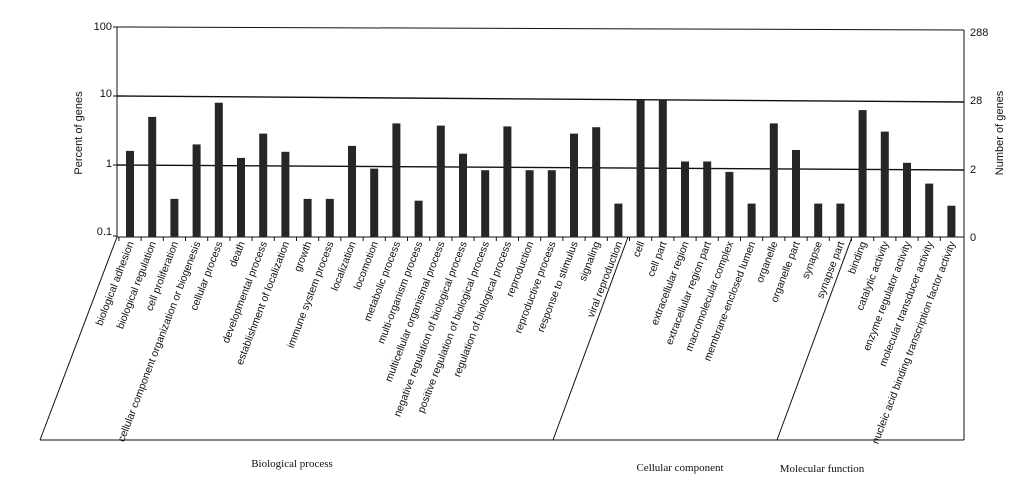 The width and height of the screenshot is (1027, 496). I want to click on category-label: cell, so click(639, 249).